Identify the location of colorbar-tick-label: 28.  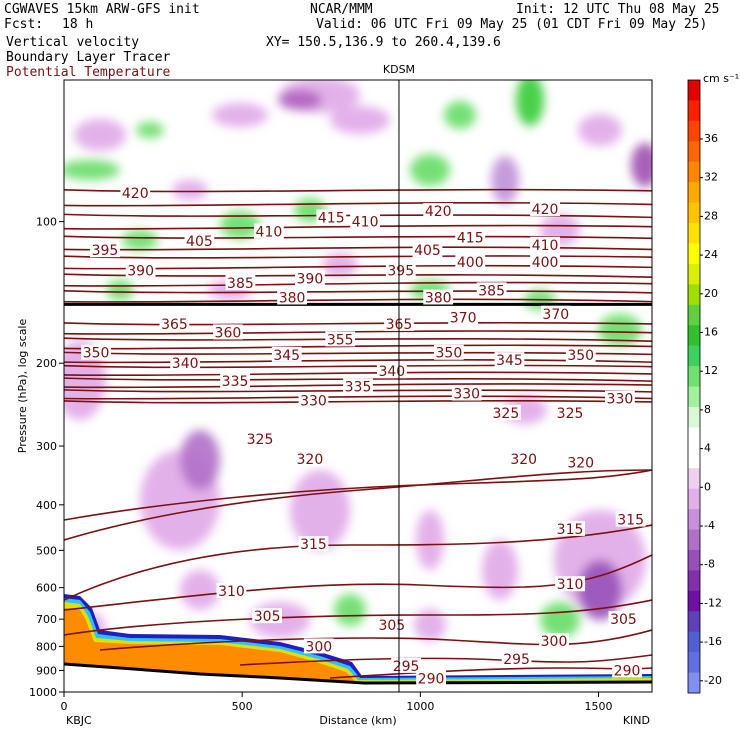
(711, 215).